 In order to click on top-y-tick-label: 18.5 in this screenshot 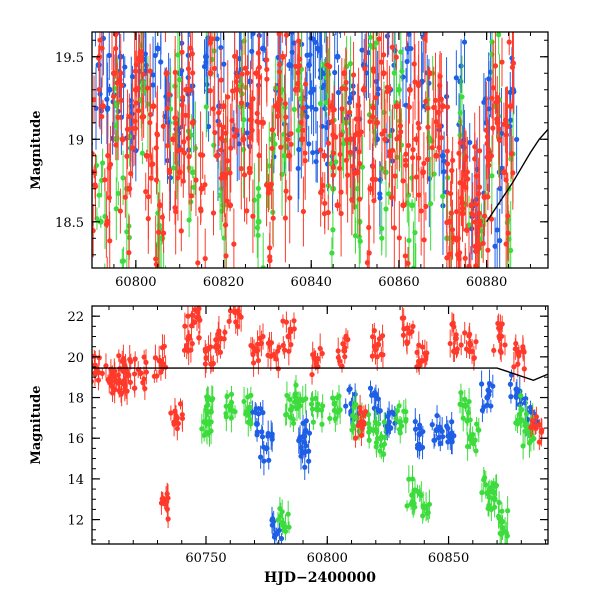, I will do `click(69, 223)`.